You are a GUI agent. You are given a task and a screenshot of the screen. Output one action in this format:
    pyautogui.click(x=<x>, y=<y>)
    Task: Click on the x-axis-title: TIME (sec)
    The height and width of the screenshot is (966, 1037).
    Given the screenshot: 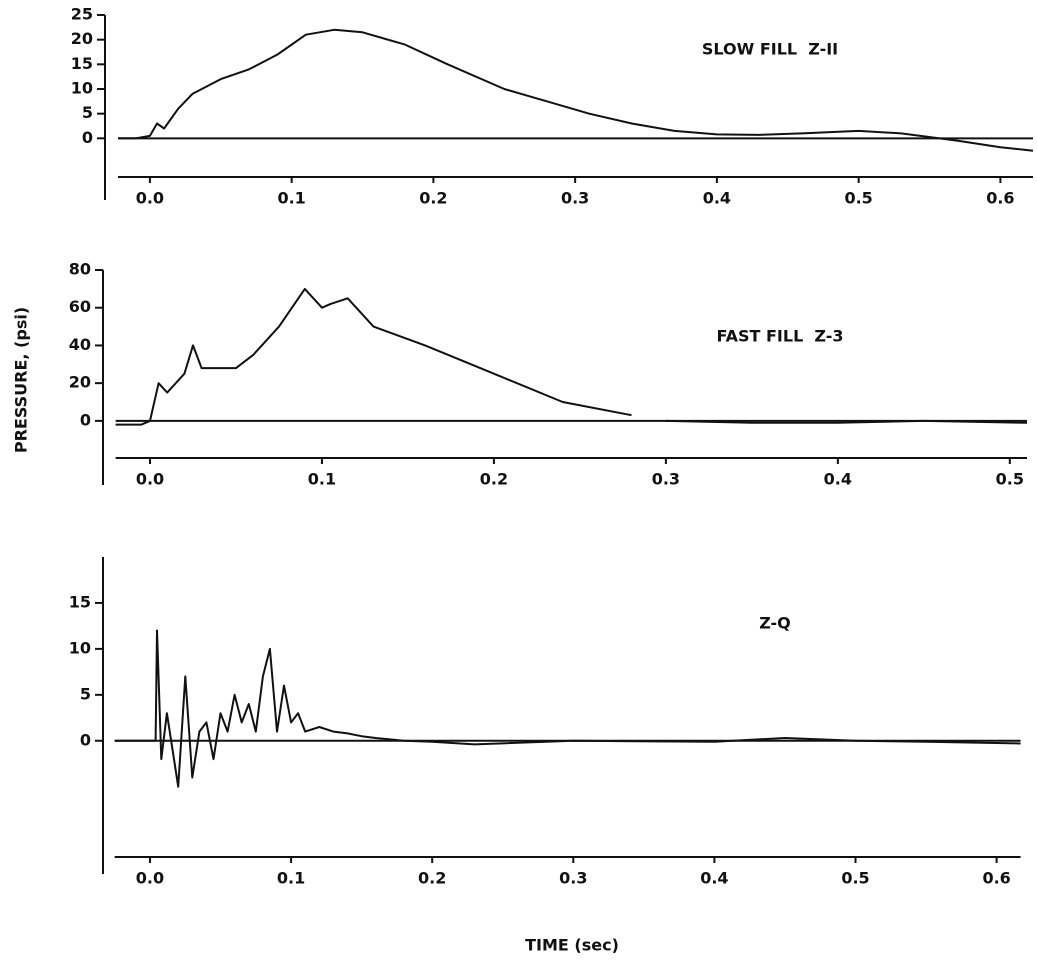 What is the action you would take?
    pyautogui.click(x=572, y=945)
    